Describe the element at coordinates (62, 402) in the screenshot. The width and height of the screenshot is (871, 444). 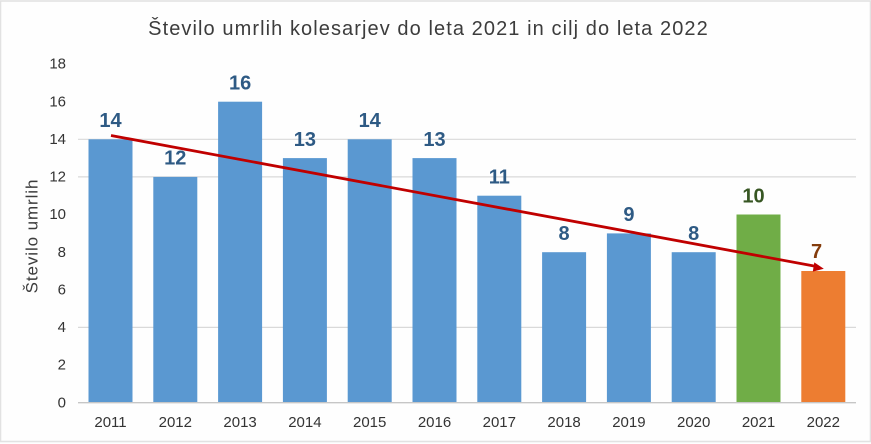
I see `svg-text: 0` at that location.